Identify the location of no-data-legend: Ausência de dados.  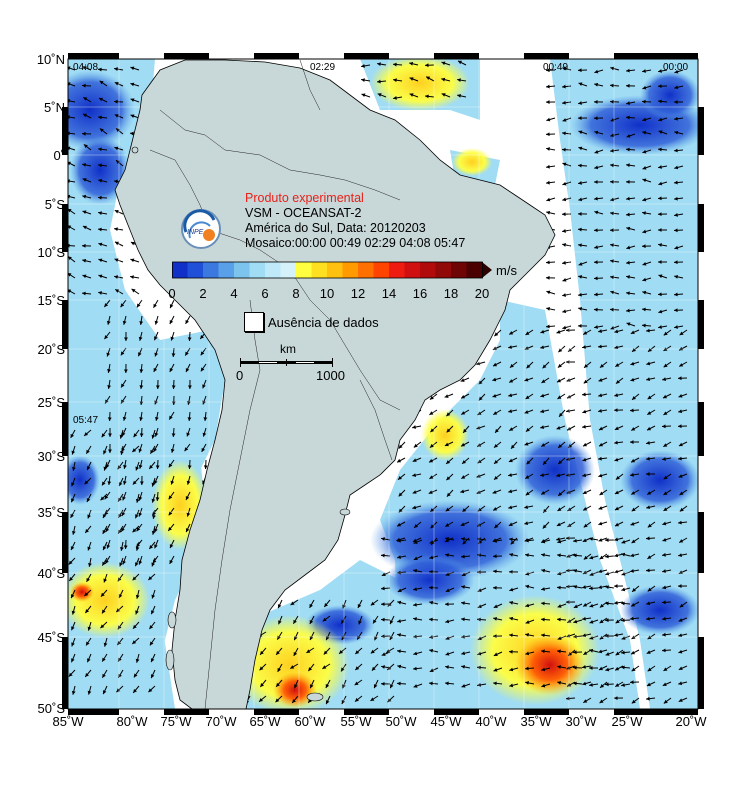
(334, 323).